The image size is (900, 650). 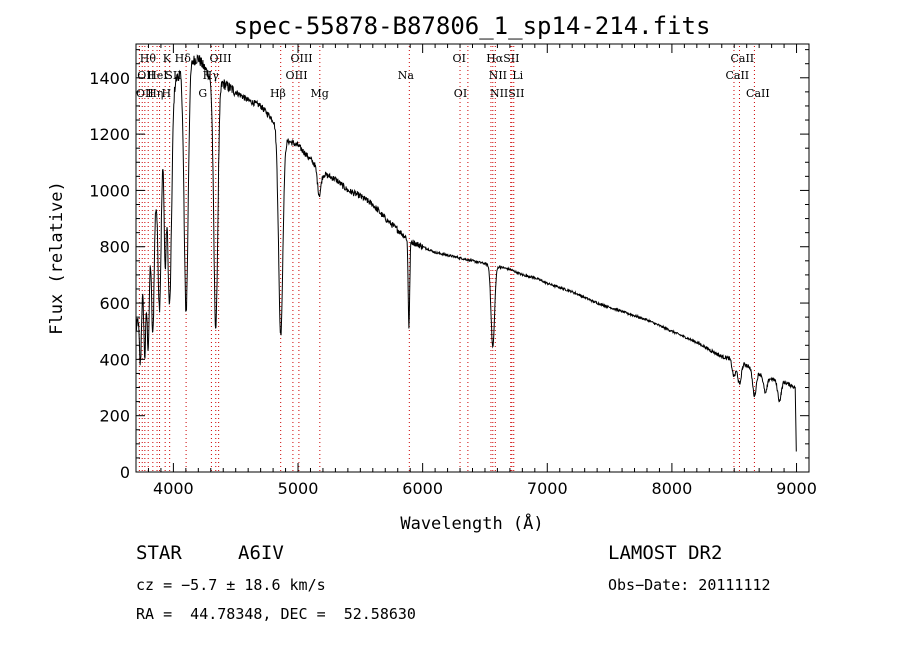 I want to click on y-tick-label-1: 200, so click(x=114, y=416).